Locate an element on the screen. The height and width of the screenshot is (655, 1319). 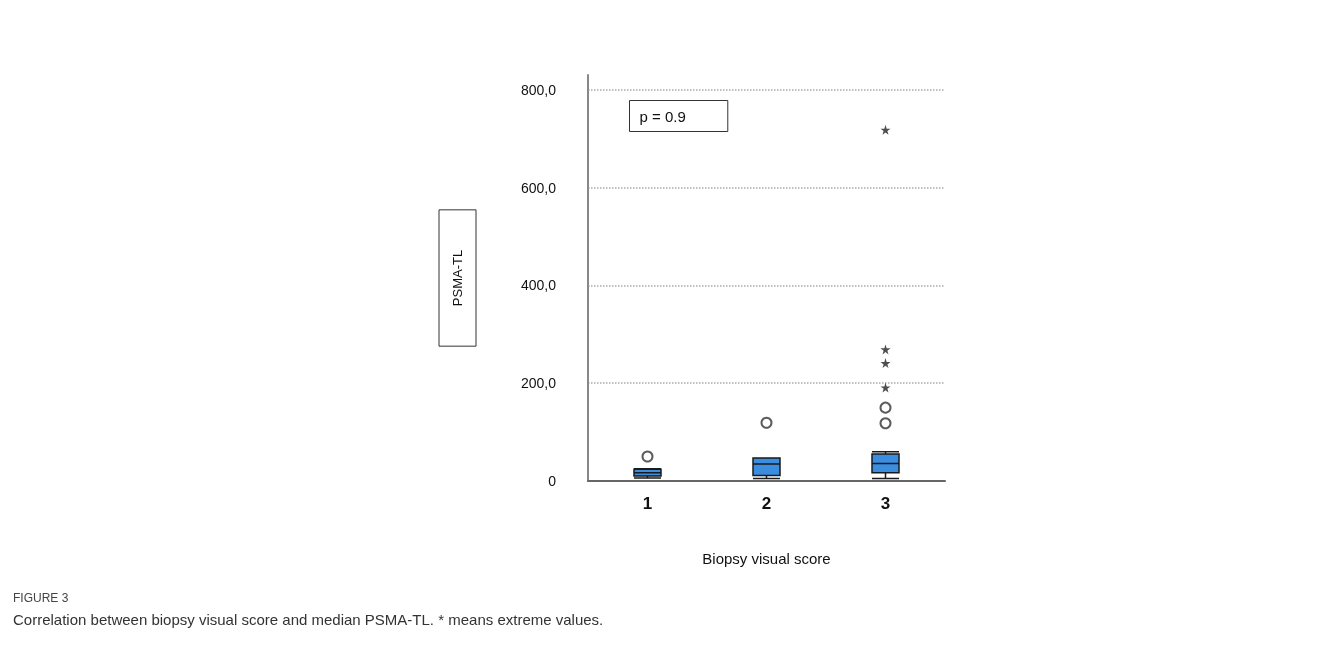
x-axis-title: Biopsy visual score is located at coordinates (766, 558).